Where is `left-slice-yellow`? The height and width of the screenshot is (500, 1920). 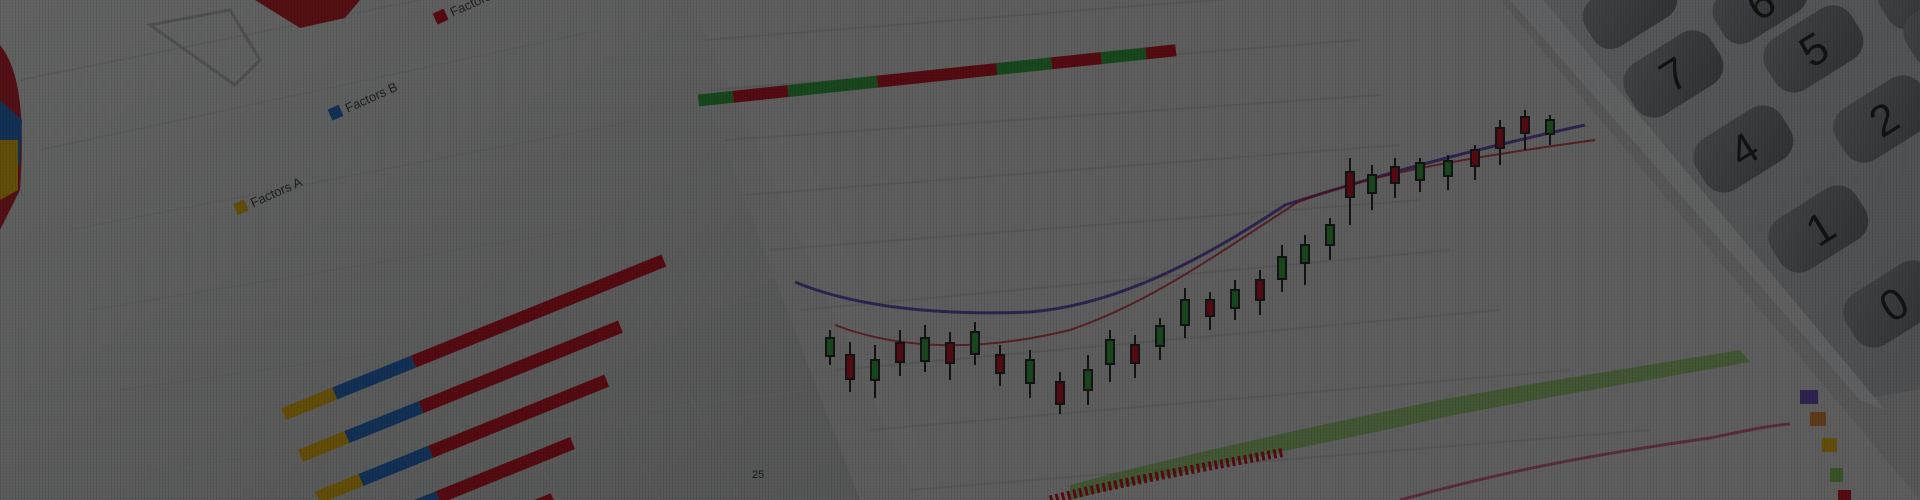 left-slice-yellow is located at coordinates (9, 170).